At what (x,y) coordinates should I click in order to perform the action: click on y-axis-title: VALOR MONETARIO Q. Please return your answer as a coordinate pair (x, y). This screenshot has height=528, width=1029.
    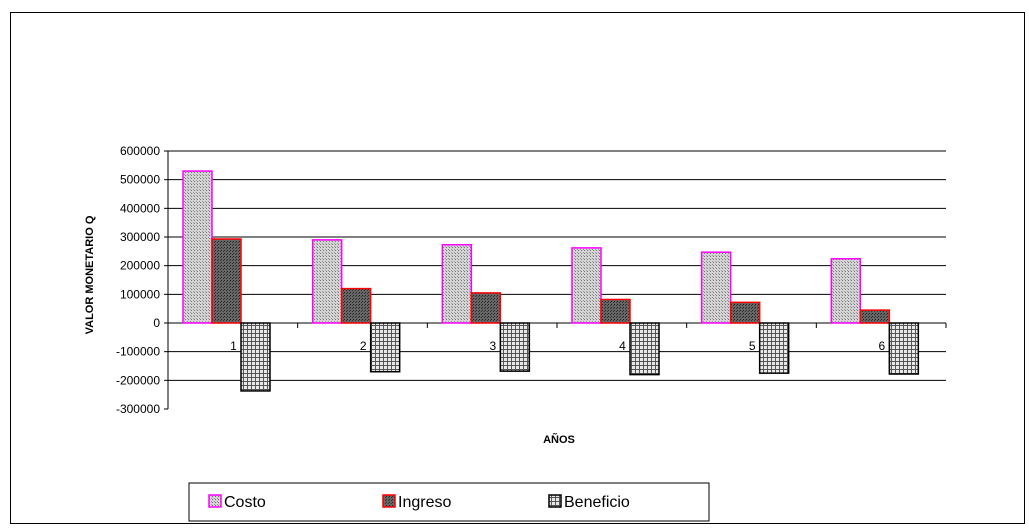
    Looking at the image, I should click on (90, 274).